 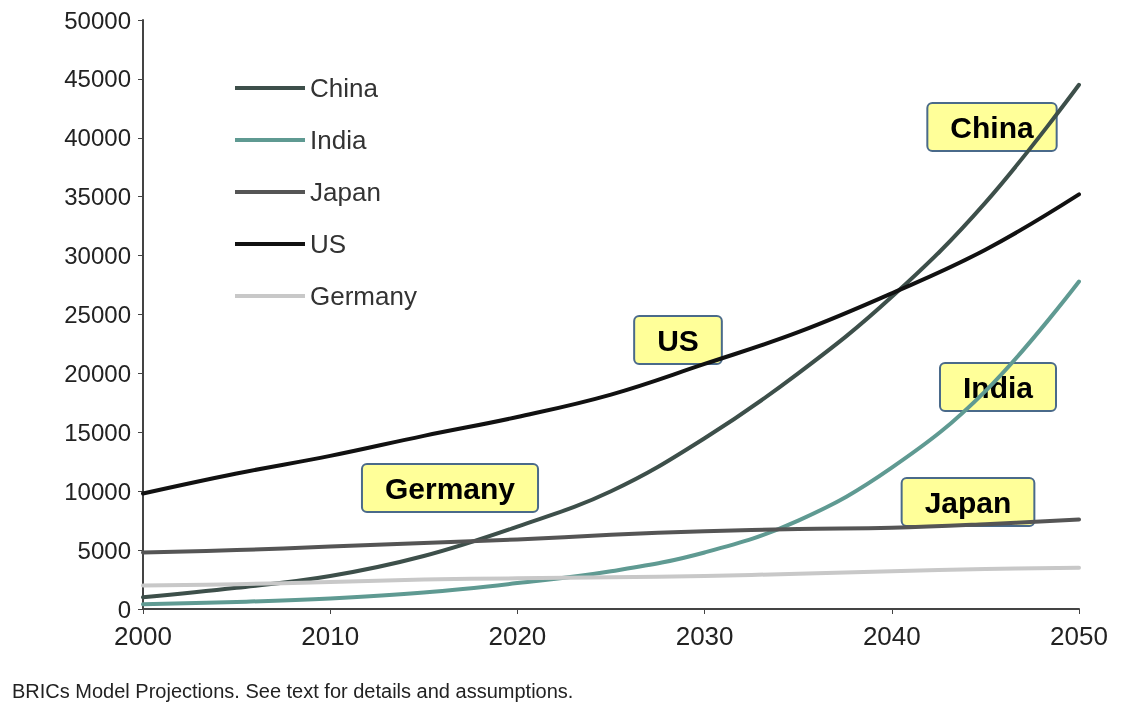 I want to click on legend-label: Germany, so click(x=363, y=296).